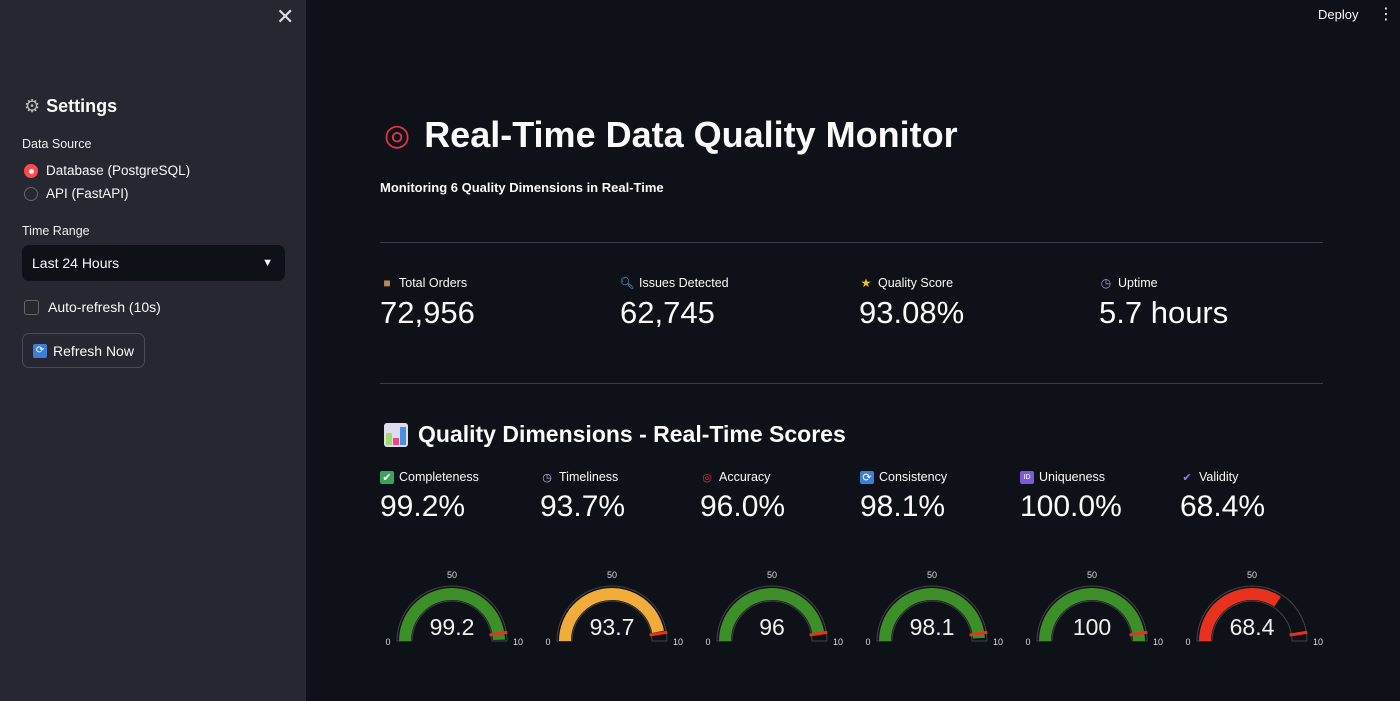 Image resolution: width=1400 pixels, height=701 pixels. What do you see at coordinates (1027, 477) in the screenshot?
I see `id-icon: ID` at bounding box center [1027, 477].